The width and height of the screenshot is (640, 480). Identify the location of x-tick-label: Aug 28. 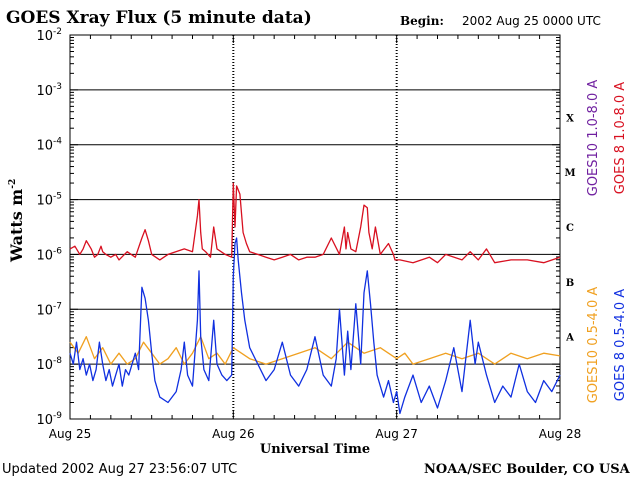
(560, 434).